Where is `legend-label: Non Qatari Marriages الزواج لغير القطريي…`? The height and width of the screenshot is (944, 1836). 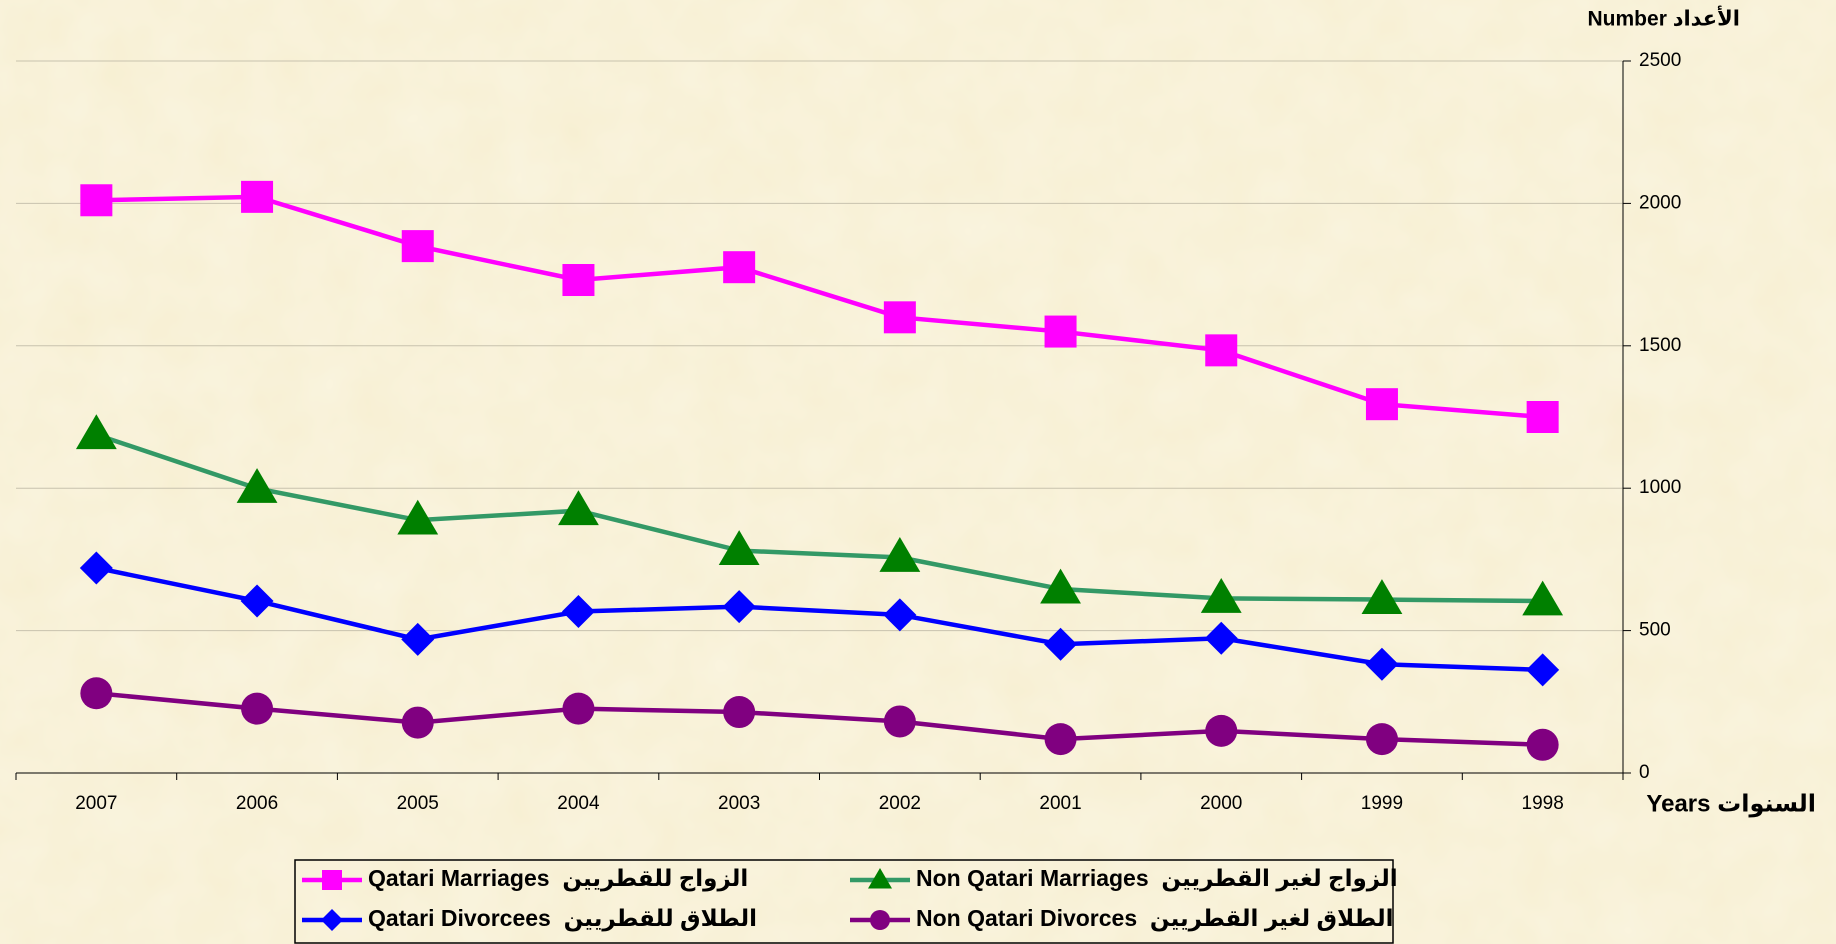 legend-label: Non Qatari Marriages الزواج لغير القطريي… is located at coordinates (1157, 878).